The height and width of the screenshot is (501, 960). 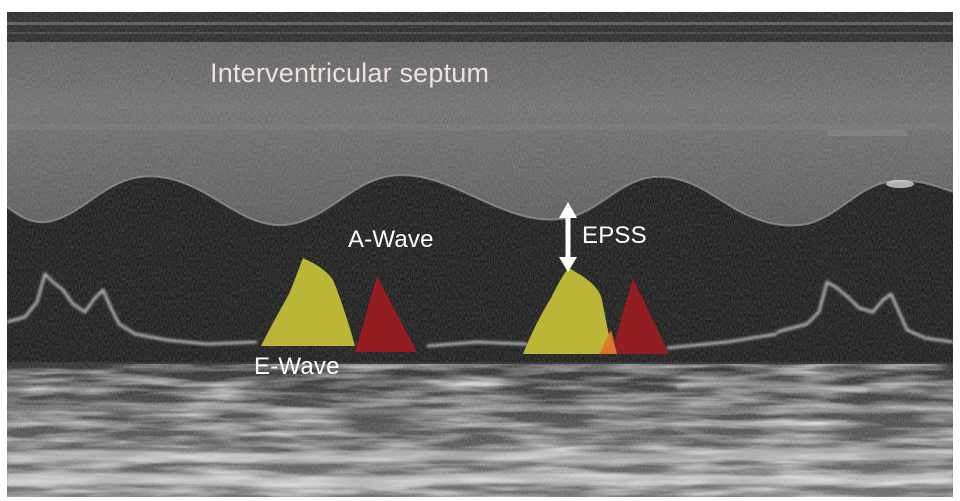 I want to click on septum-surface-edge, so click(x=480, y=200).